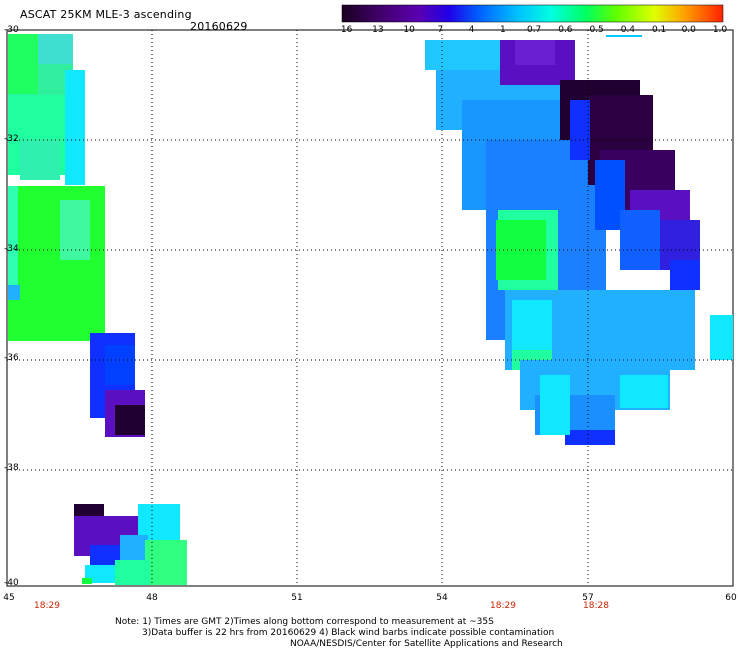 Image resolution: width=740 pixels, height=650 pixels. What do you see at coordinates (501, 30) in the screenshot?
I see `colorbar-tick-label: -1` at bounding box center [501, 30].